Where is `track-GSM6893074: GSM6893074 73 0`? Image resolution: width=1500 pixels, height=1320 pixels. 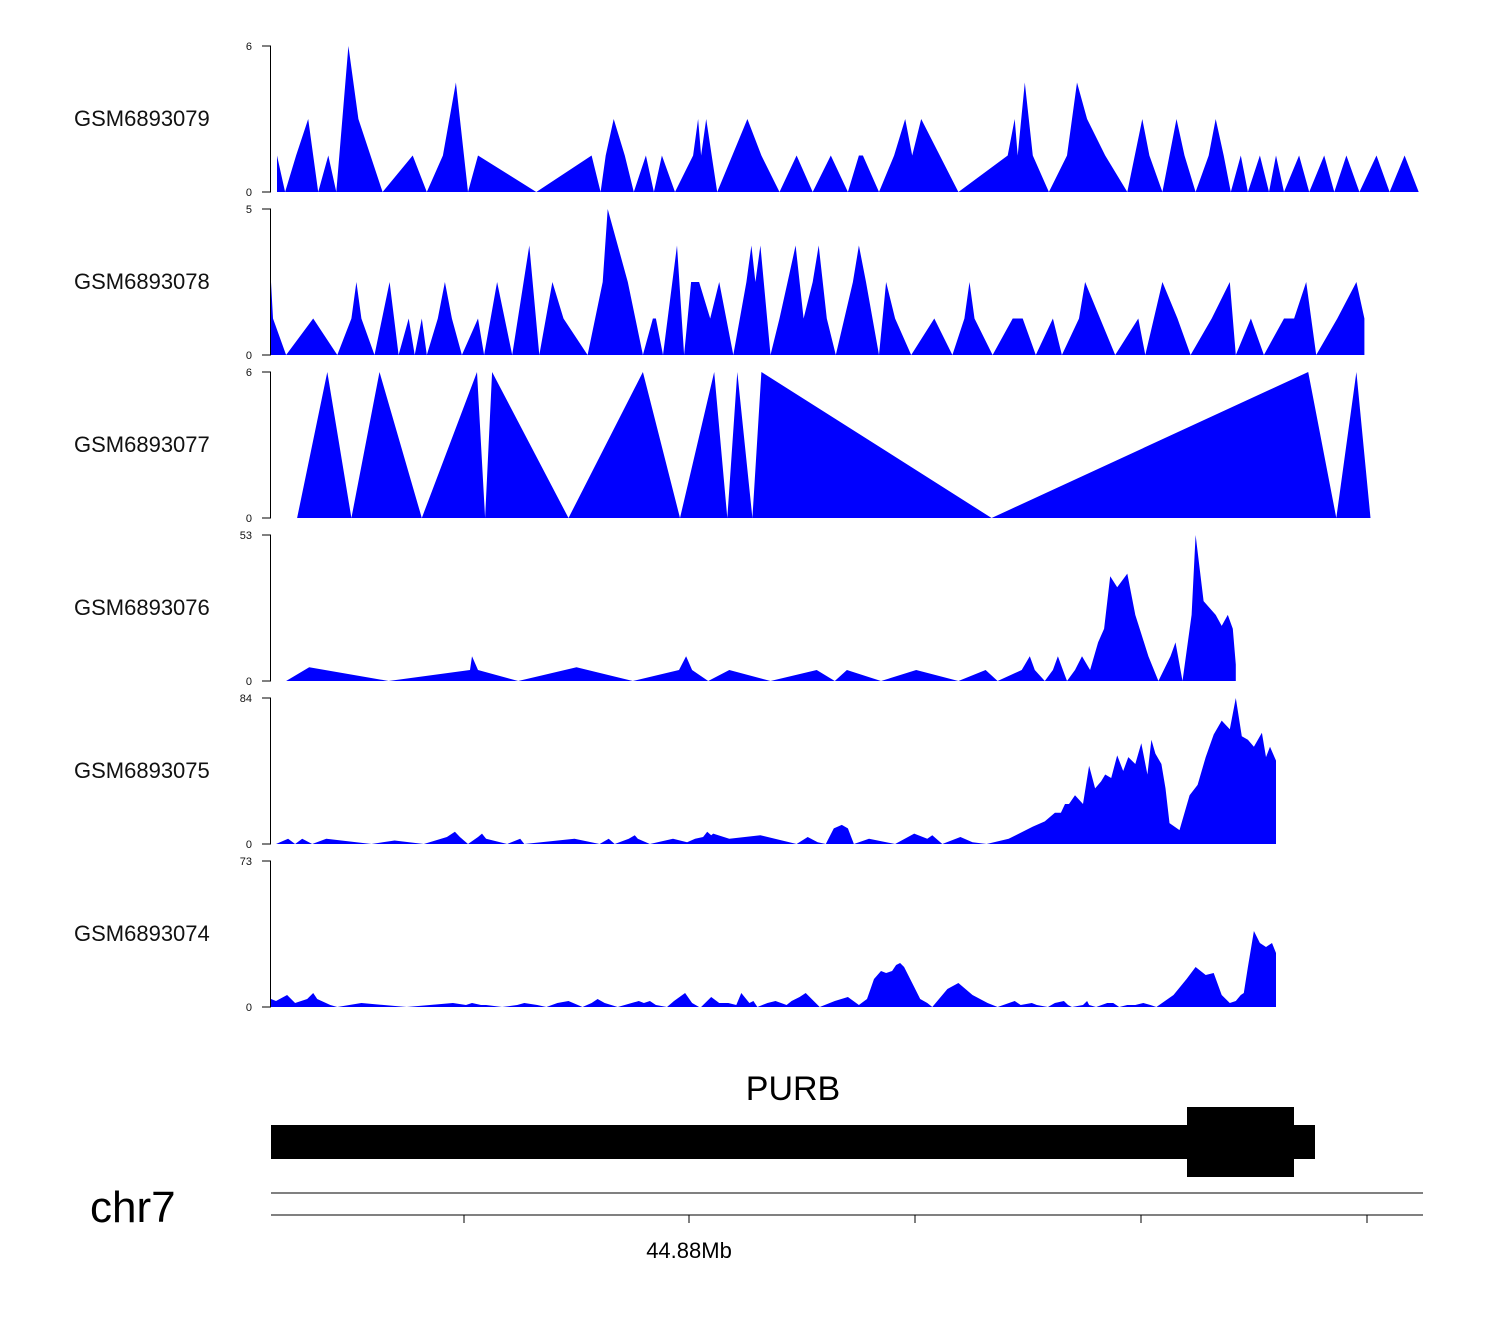 track-GSM6893074: GSM6893074 73 0 is located at coordinates (675, 935).